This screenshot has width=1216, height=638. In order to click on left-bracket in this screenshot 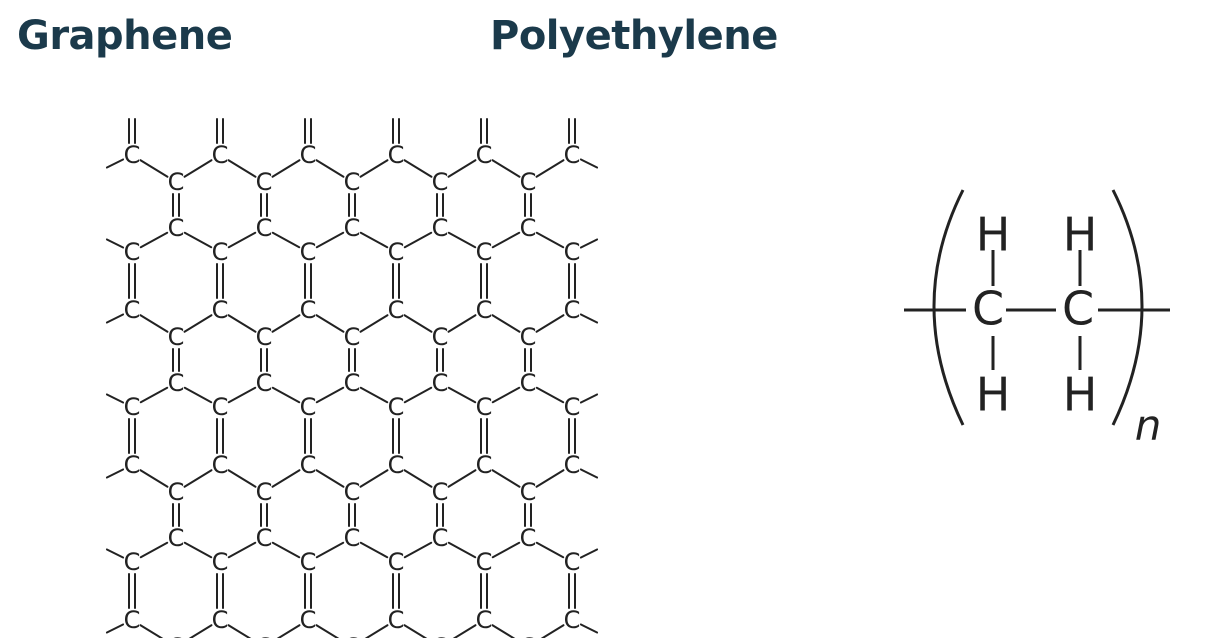, I will do `click(948, 307)`.